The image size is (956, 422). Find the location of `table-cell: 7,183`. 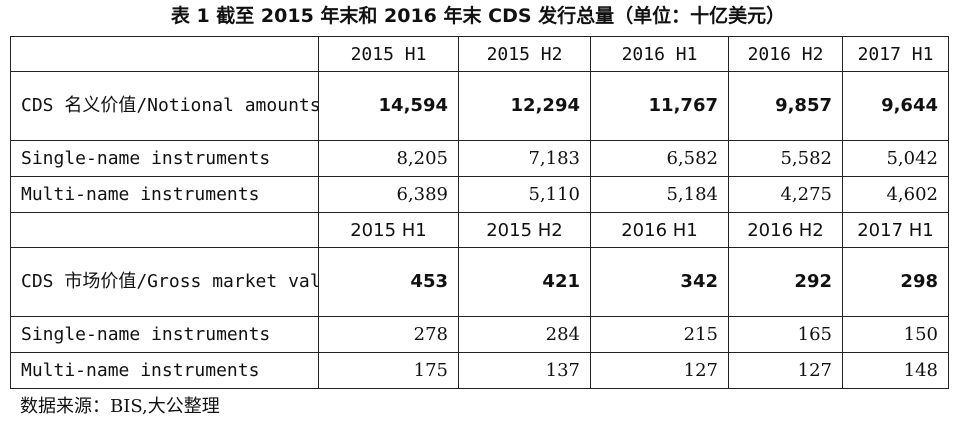

table-cell: 7,183 is located at coordinates (524, 158).